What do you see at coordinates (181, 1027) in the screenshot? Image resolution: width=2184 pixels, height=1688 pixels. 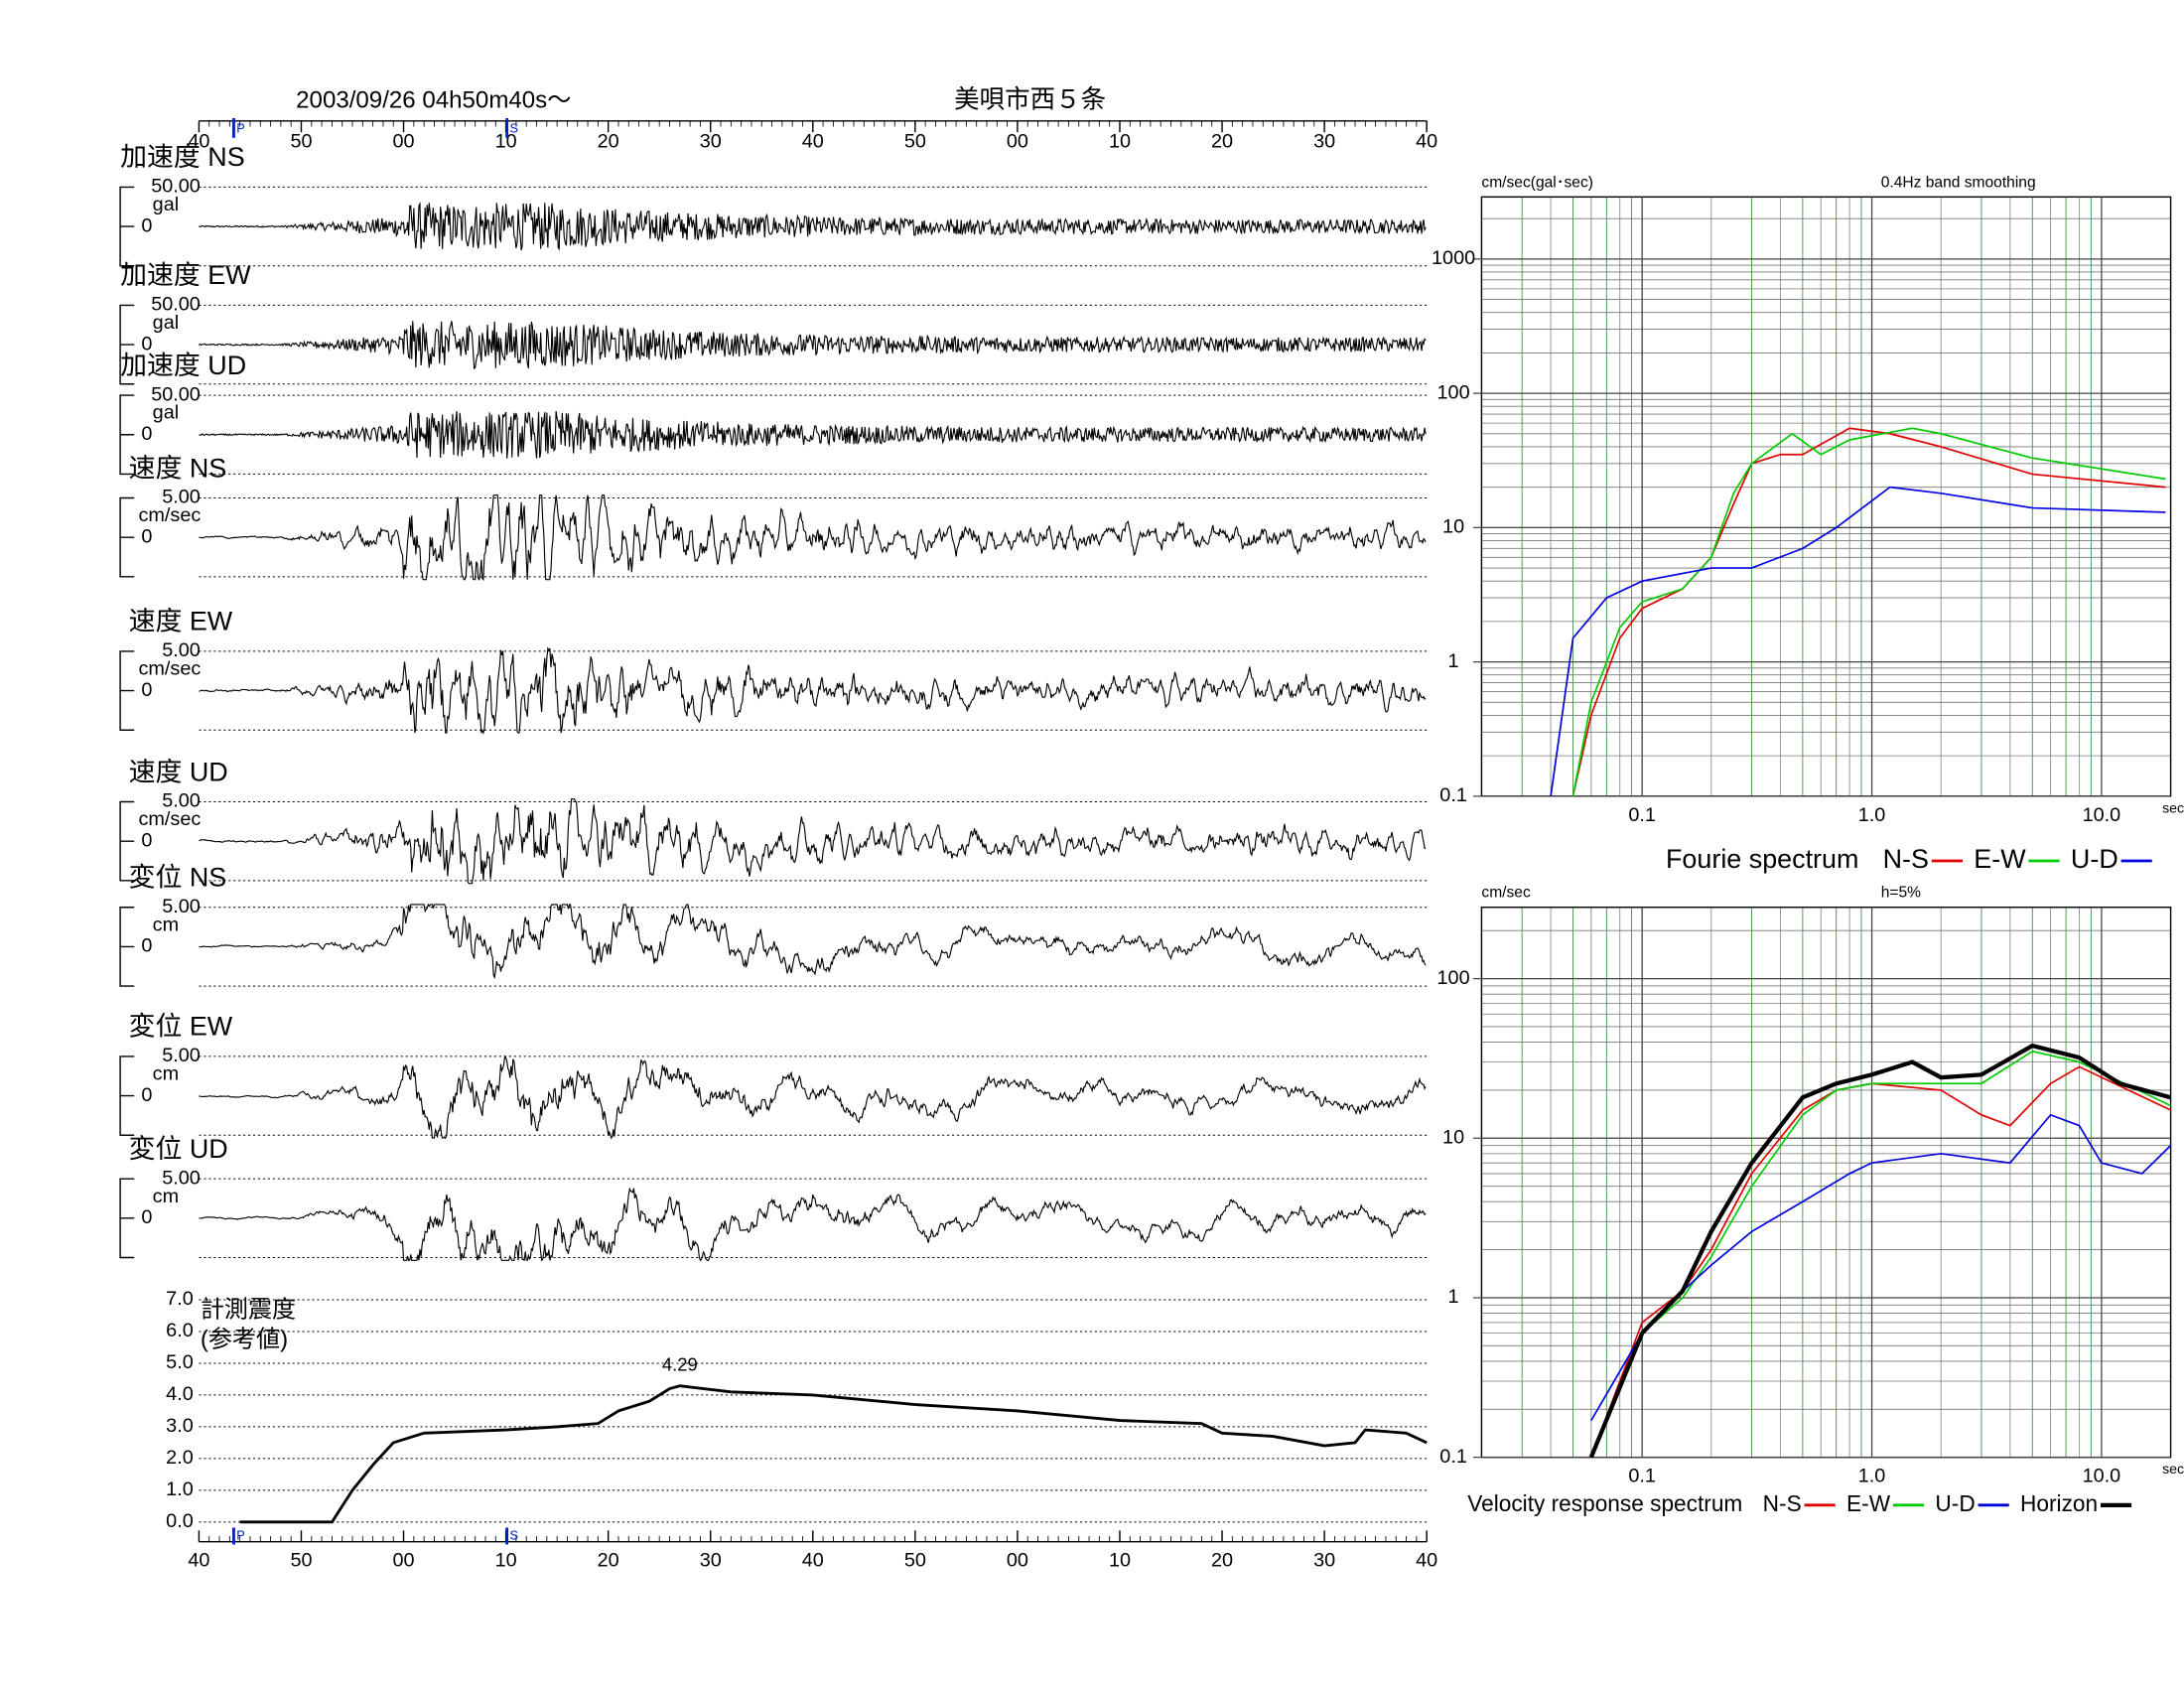 I see `panel-label: 変位 EW` at bounding box center [181, 1027].